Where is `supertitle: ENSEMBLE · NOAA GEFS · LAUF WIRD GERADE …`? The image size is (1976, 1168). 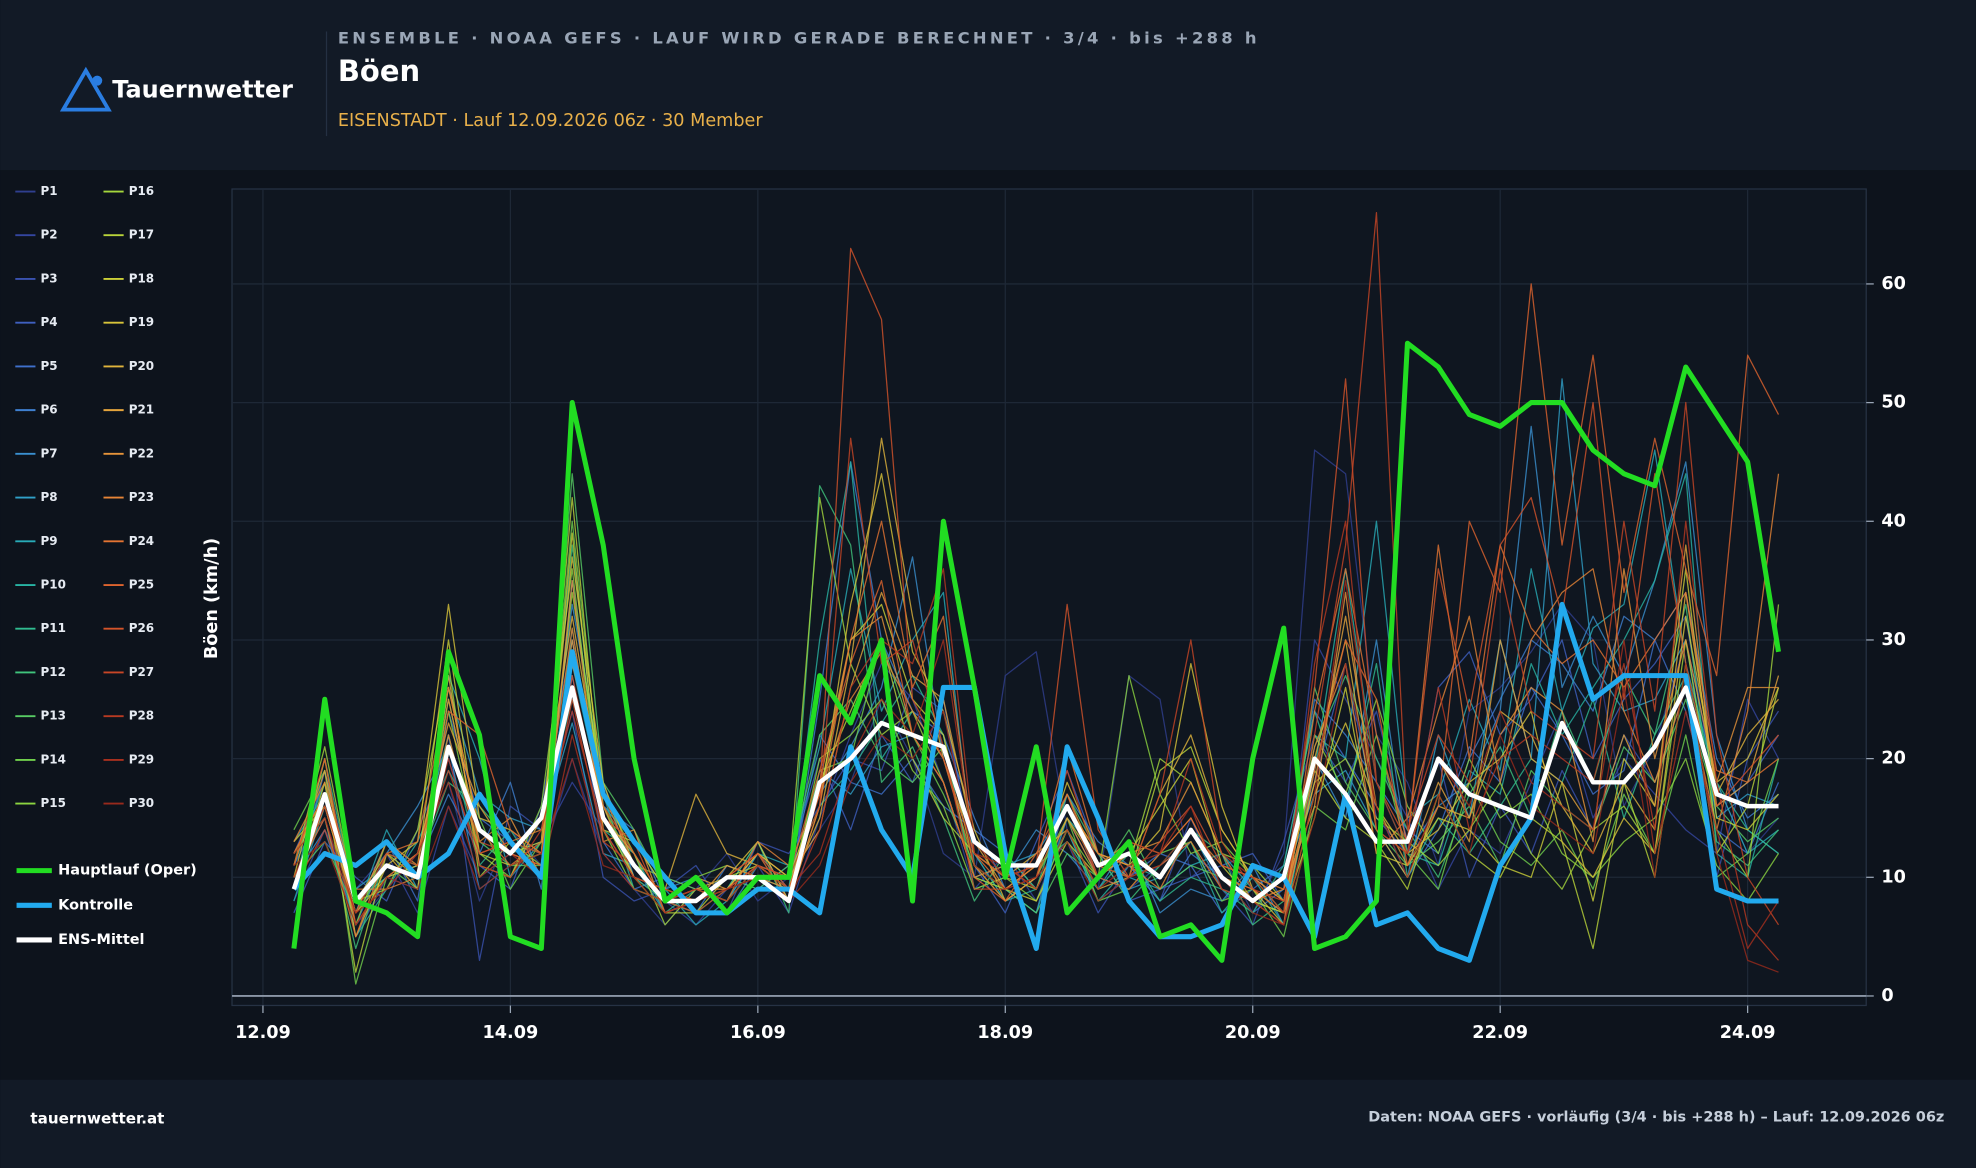 supertitle: ENSEMBLE · NOAA GEFS · LAUF WIRD GERADE … is located at coordinates (799, 38).